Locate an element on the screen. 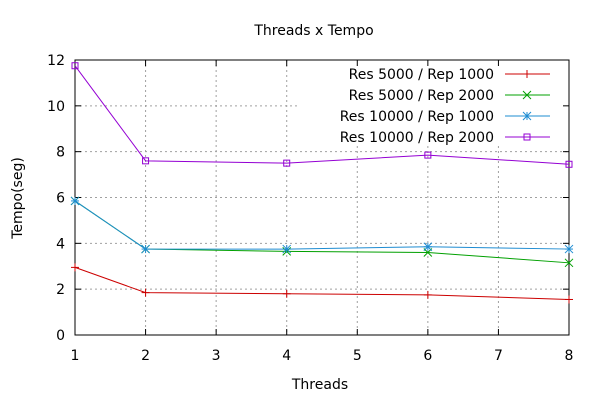  x-tick-label-4: 5 is located at coordinates (357, 356).